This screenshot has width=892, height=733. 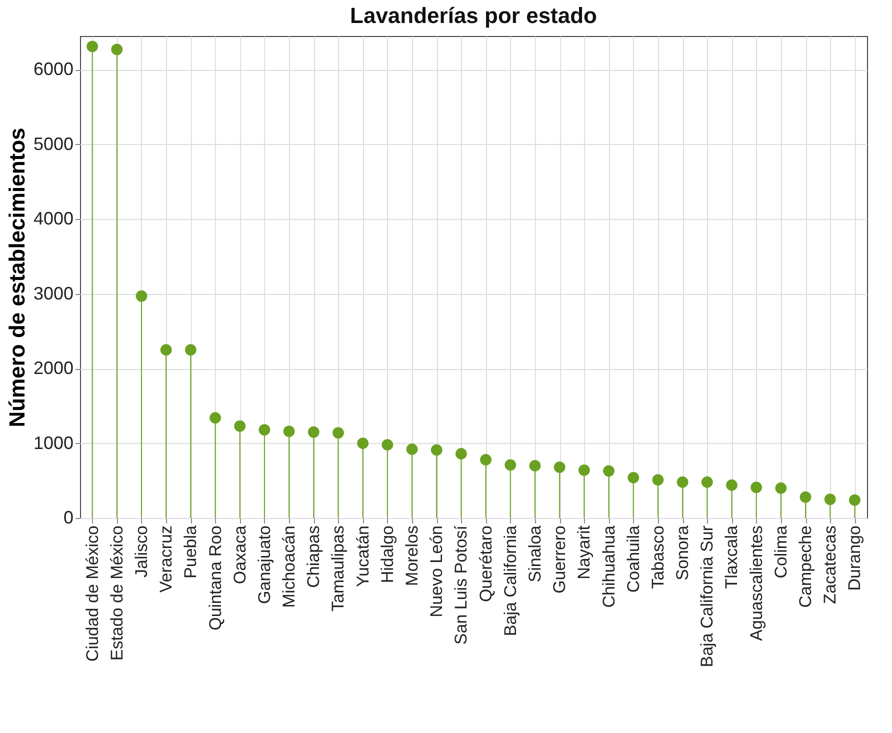 What do you see at coordinates (314, 557) in the screenshot?
I see `x-tick-label: Chiapas` at bounding box center [314, 557].